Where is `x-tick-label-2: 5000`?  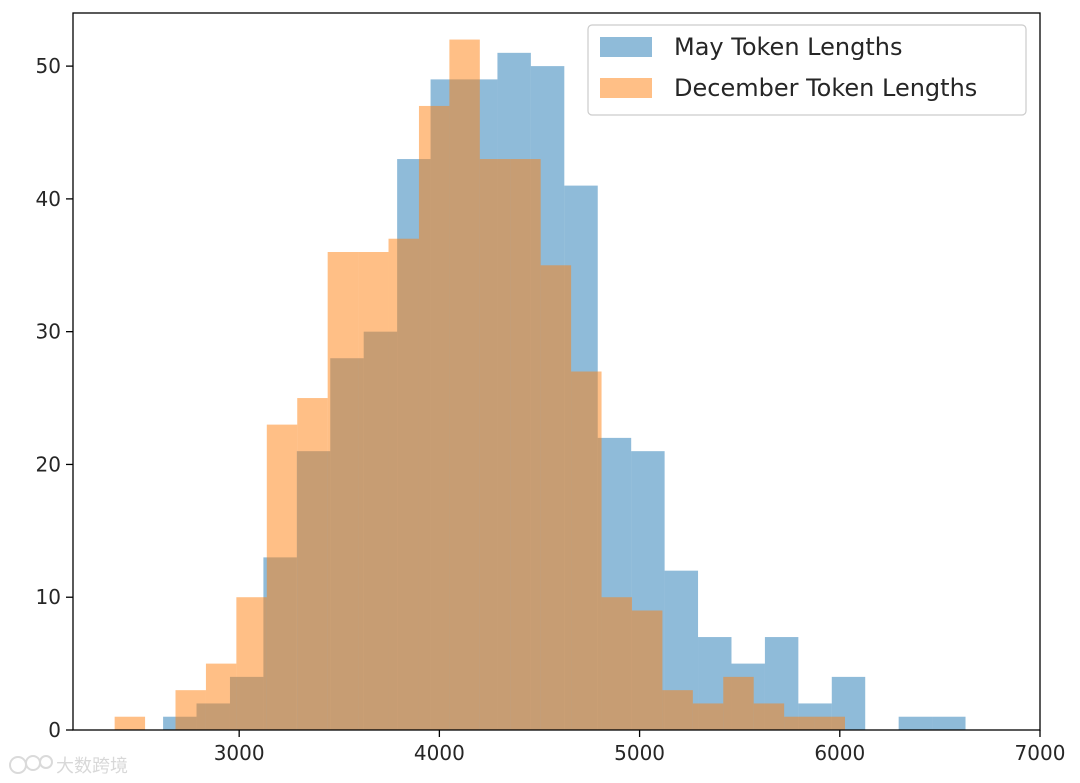
x-tick-label-2: 5000 is located at coordinates (639, 753).